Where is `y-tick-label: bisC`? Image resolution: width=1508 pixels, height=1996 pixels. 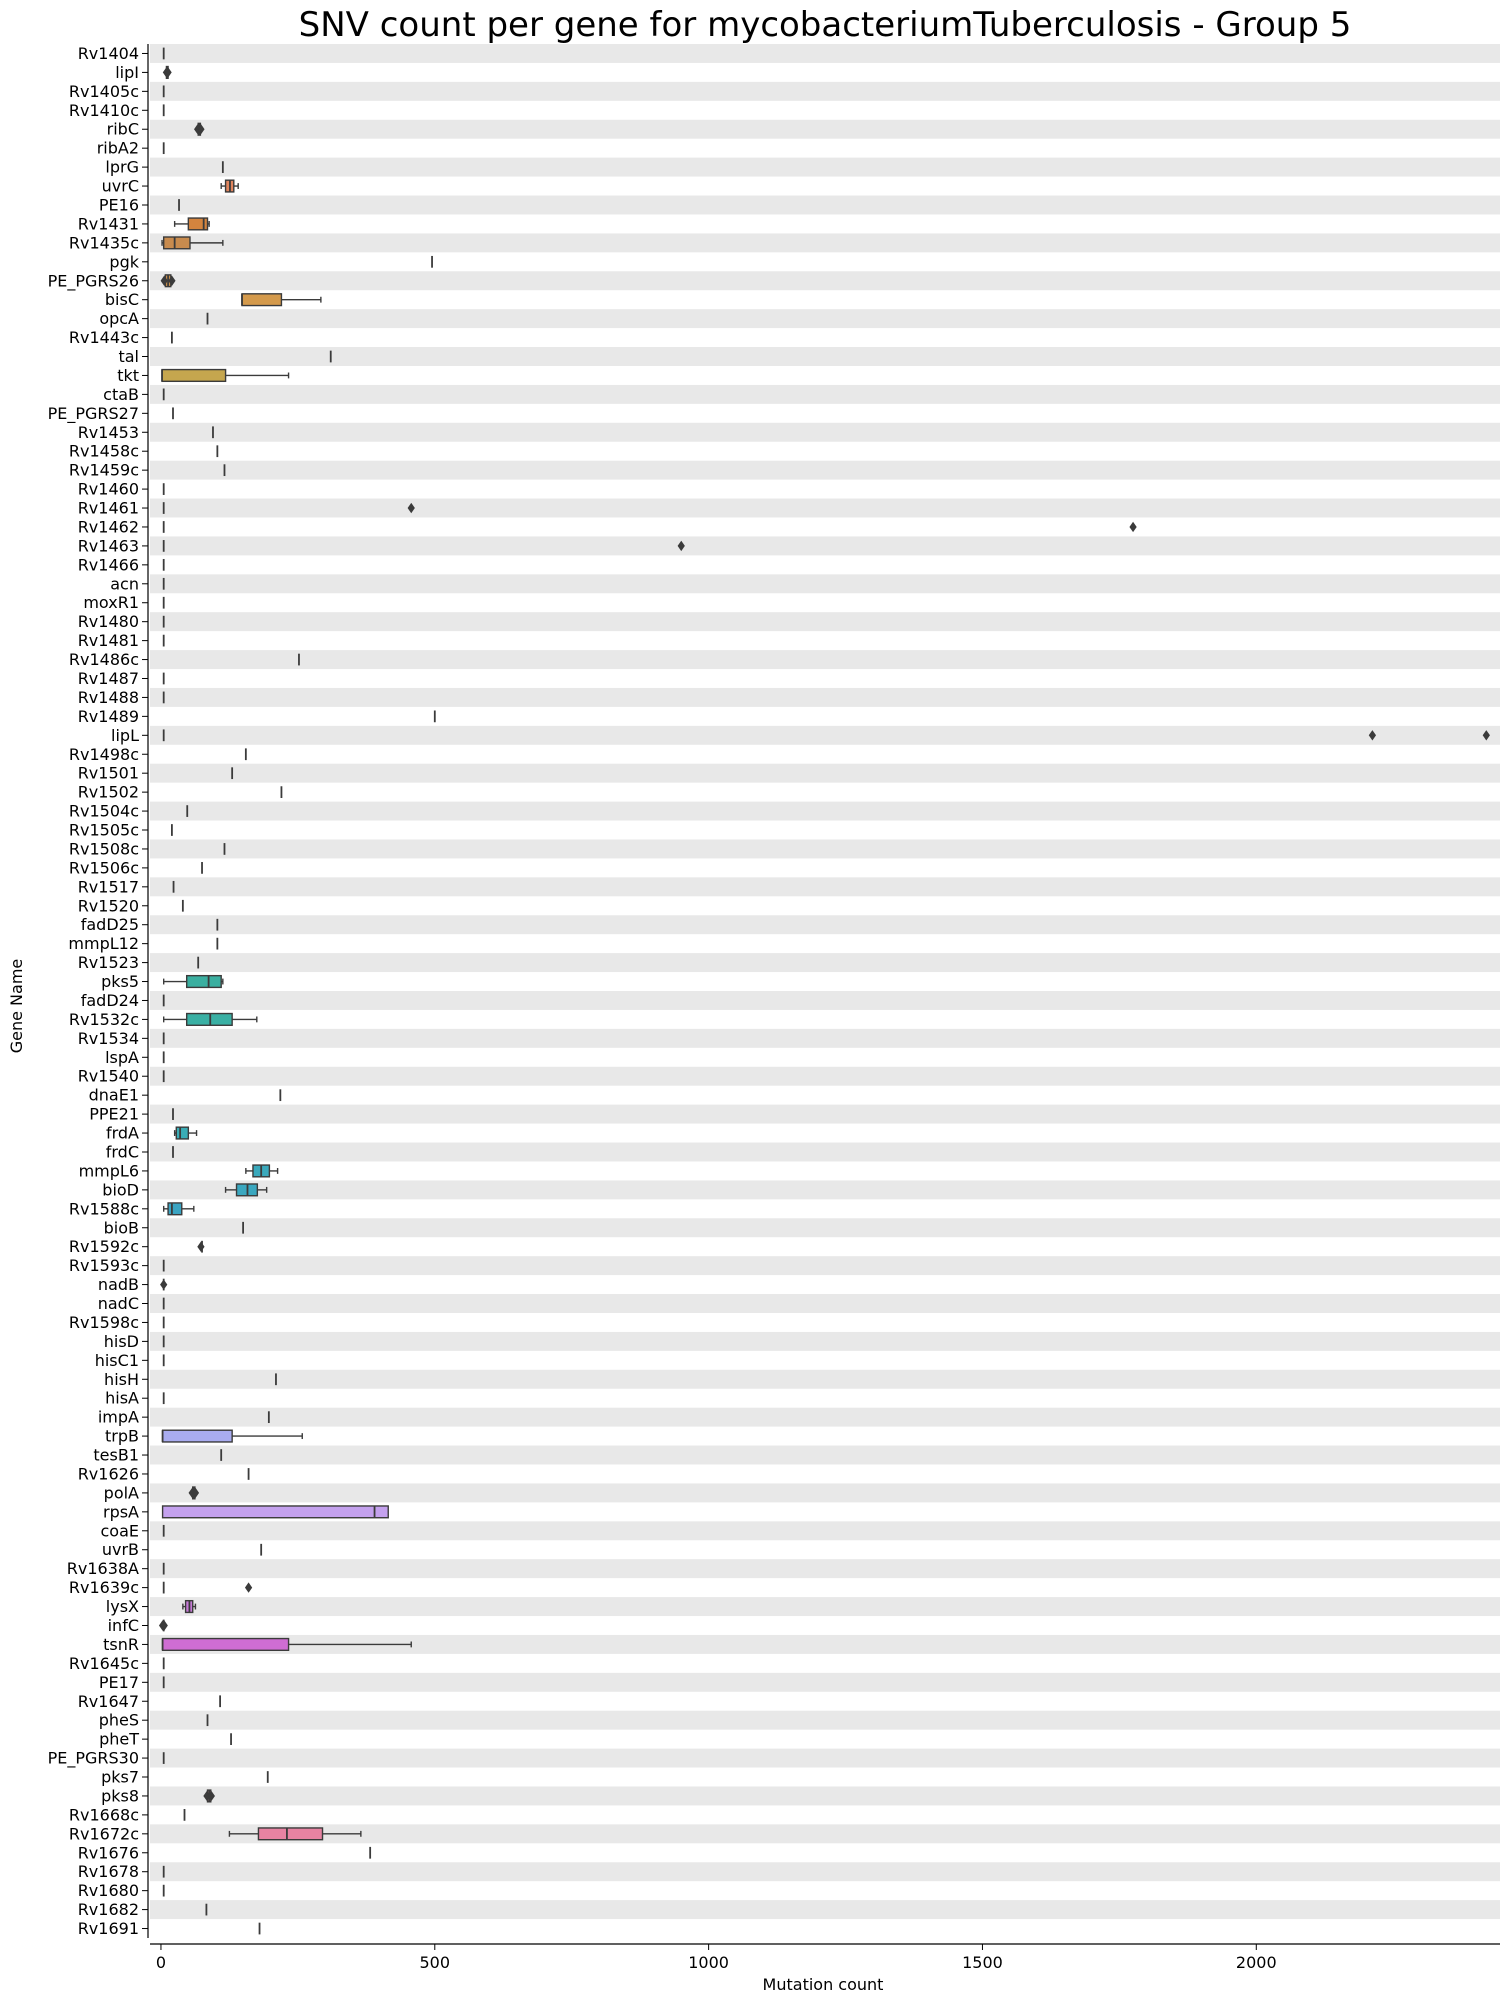
y-tick-label: bisC is located at coordinates (122, 299).